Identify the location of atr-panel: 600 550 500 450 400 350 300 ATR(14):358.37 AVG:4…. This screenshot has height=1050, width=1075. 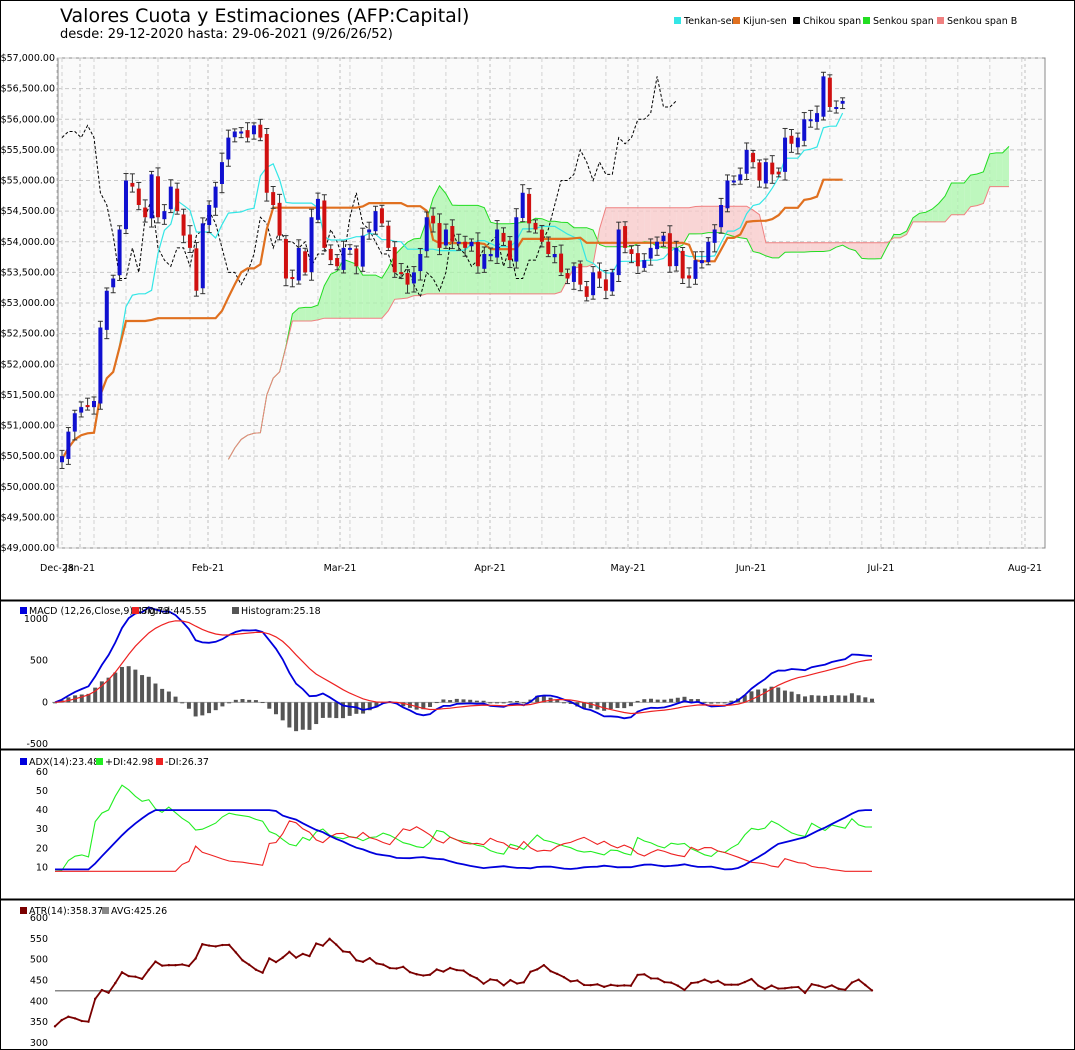
(447, 977).